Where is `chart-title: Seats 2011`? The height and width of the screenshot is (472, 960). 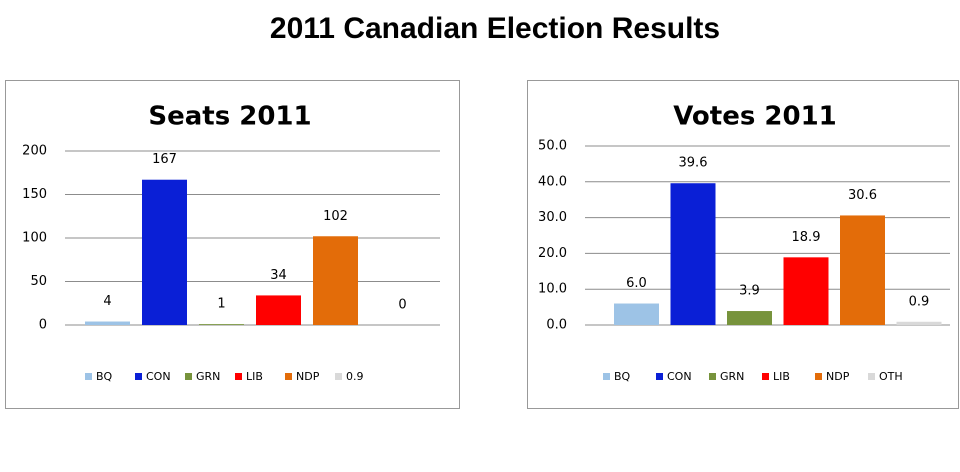
chart-title: Seats 2011 is located at coordinates (229, 117).